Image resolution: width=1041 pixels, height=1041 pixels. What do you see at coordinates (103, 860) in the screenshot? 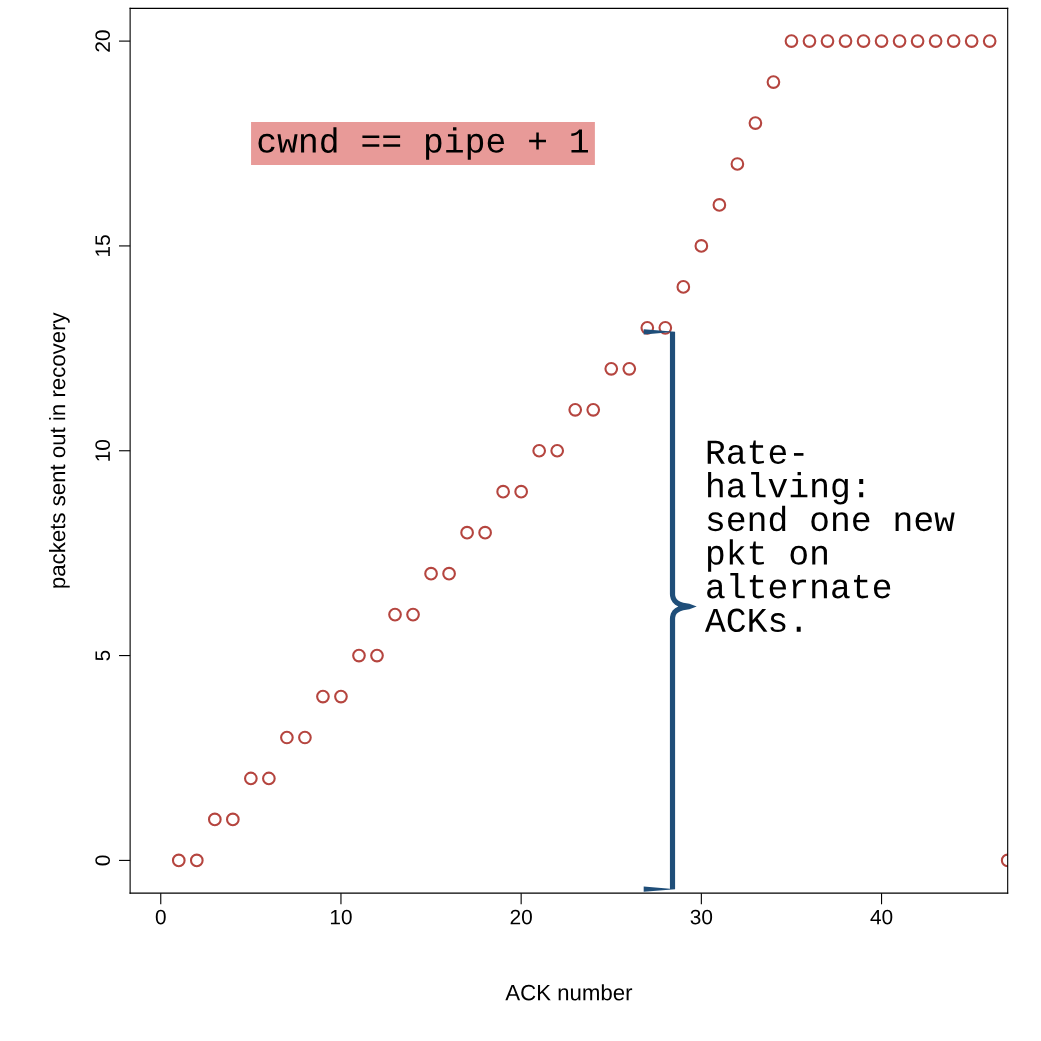
I see `y-tick-label: 0` at bounding box center [103, 860].